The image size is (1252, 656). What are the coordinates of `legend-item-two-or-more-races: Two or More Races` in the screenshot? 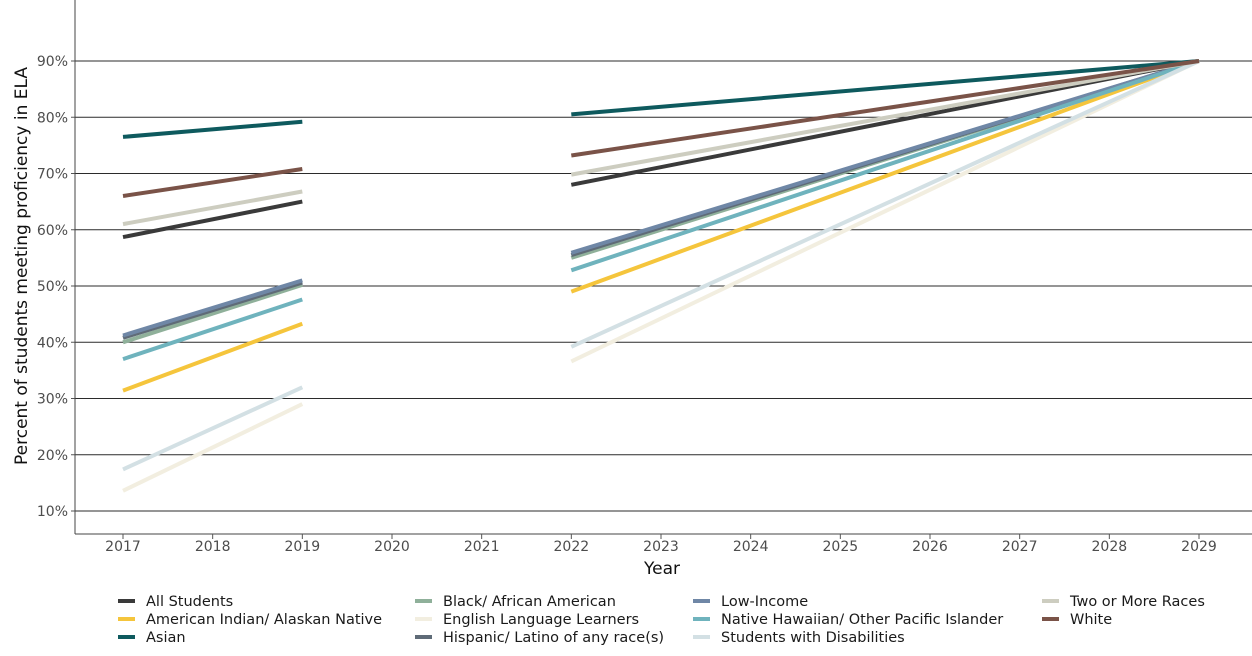 It's located at (1123, 602).